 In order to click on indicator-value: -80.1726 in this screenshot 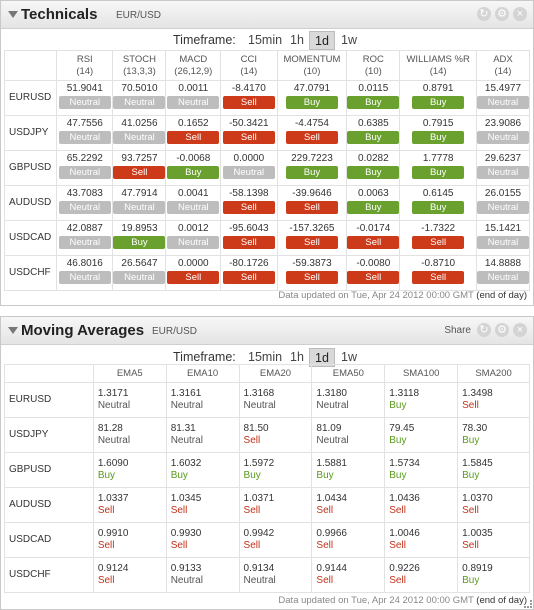, I will do `click(249, 263)`.